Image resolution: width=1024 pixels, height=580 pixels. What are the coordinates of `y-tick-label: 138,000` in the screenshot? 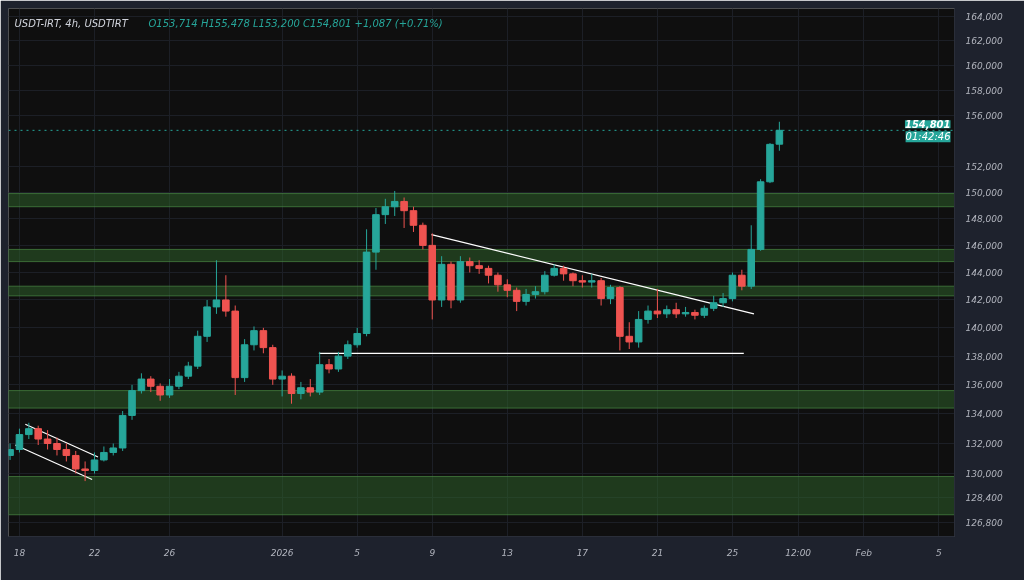 It's located at (984, 356).